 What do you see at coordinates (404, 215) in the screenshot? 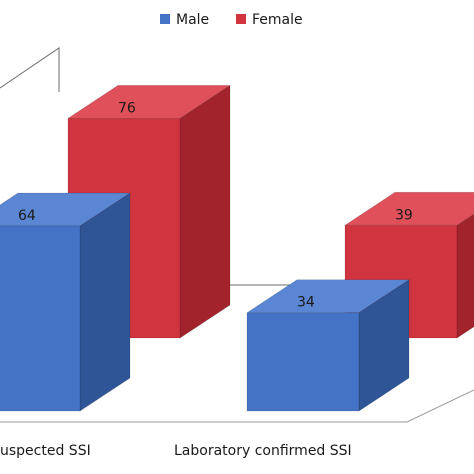
I see `data-label-female-1: 39` at bounding box center [404, 215].